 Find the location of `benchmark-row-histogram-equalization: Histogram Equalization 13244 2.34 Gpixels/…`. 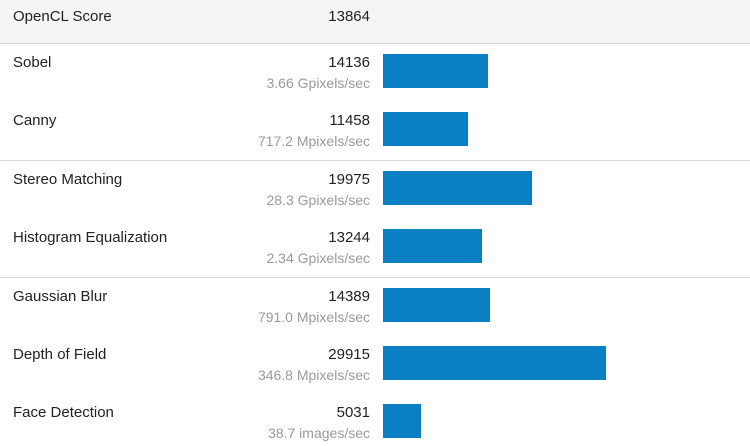

benchmark-row-histogram-equalization: Histogram Equalization 13244 2.34 Gpixels/… is located at coordinates (375, 248).